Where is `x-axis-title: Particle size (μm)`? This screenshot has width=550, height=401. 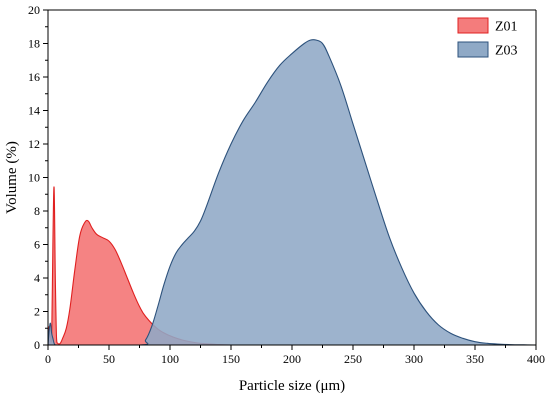
x-axis-title: Particle size (μm) is located at coordinates (292, 386).